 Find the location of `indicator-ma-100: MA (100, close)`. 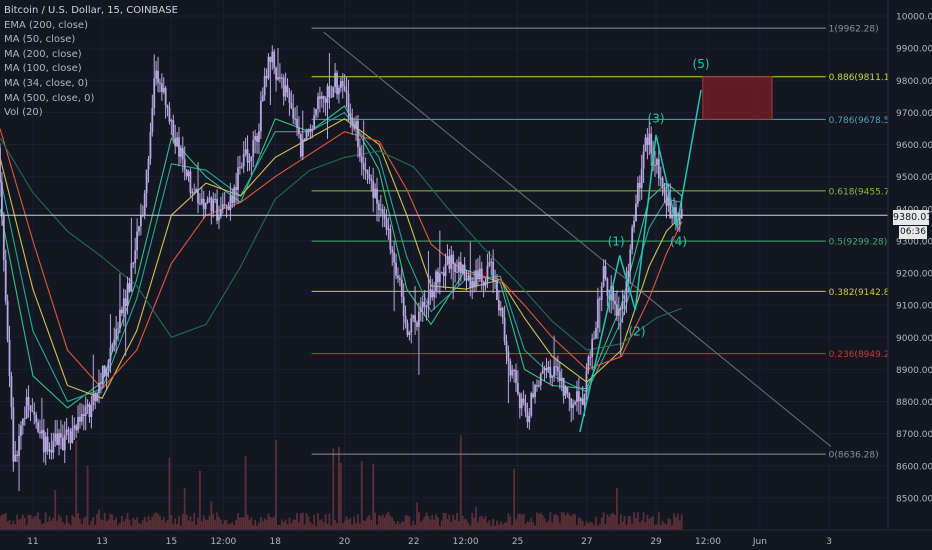

indicator-ma-100: MA (100, close) is located at coordinates (43, 69).